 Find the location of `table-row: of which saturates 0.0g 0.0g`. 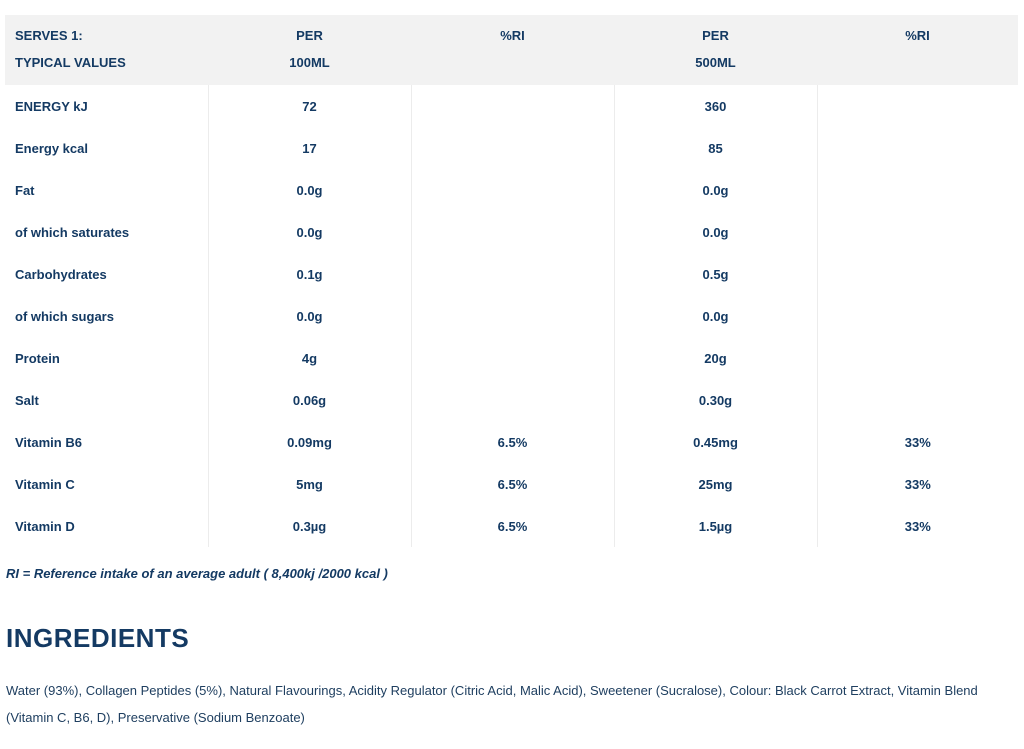

table-row: of which saturates 0.0g 0.0g is located at coordinates (511, 232).